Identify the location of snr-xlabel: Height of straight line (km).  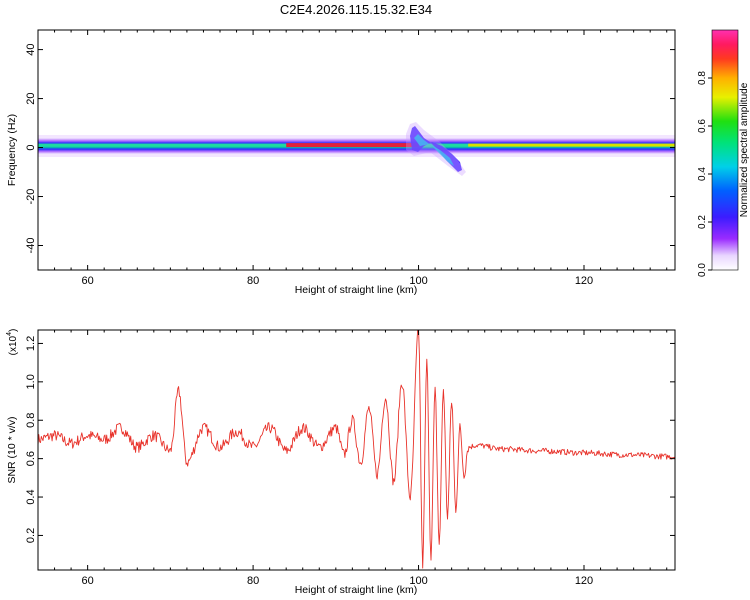
(356, 590).